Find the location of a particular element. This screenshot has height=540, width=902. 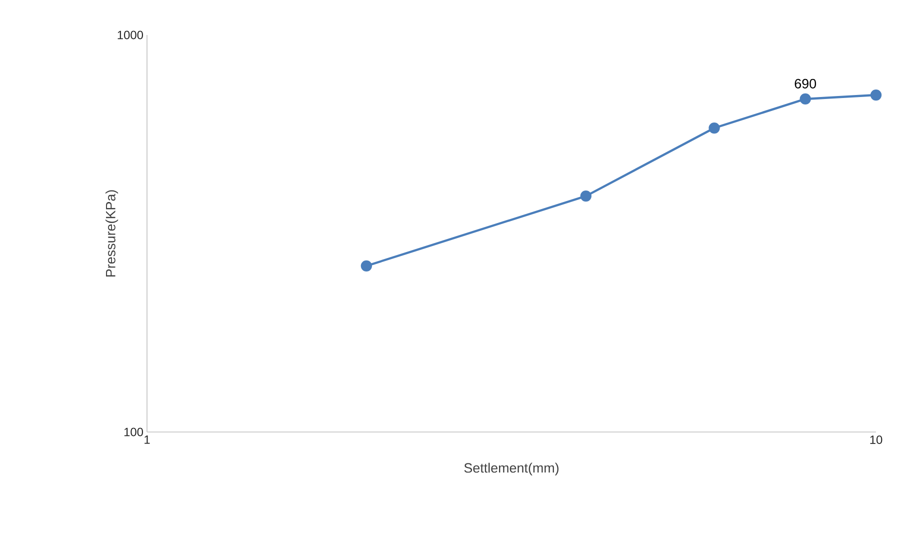

data-label: 690 is located at coordinates (805, 83).